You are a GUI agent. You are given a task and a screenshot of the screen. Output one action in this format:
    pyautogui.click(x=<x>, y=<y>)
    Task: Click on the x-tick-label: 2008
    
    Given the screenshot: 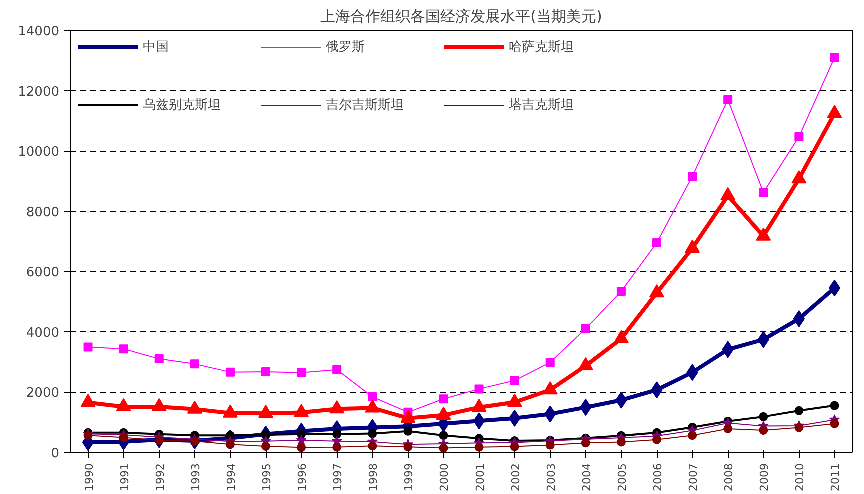 What is the action you would take?
    pyautogui.click(x=729, y=477)
    